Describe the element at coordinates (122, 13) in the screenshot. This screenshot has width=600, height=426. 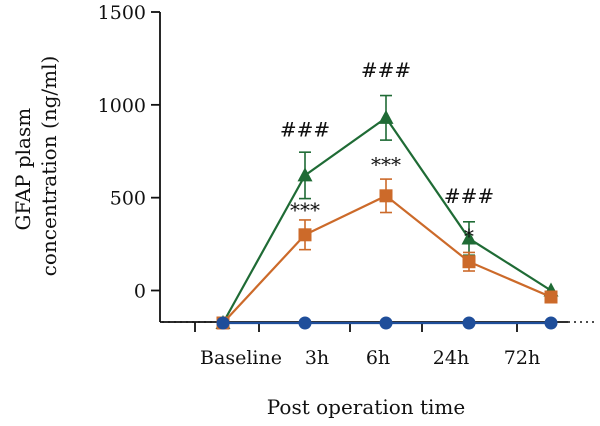
I see `y-tick-label: 1500` at that location.